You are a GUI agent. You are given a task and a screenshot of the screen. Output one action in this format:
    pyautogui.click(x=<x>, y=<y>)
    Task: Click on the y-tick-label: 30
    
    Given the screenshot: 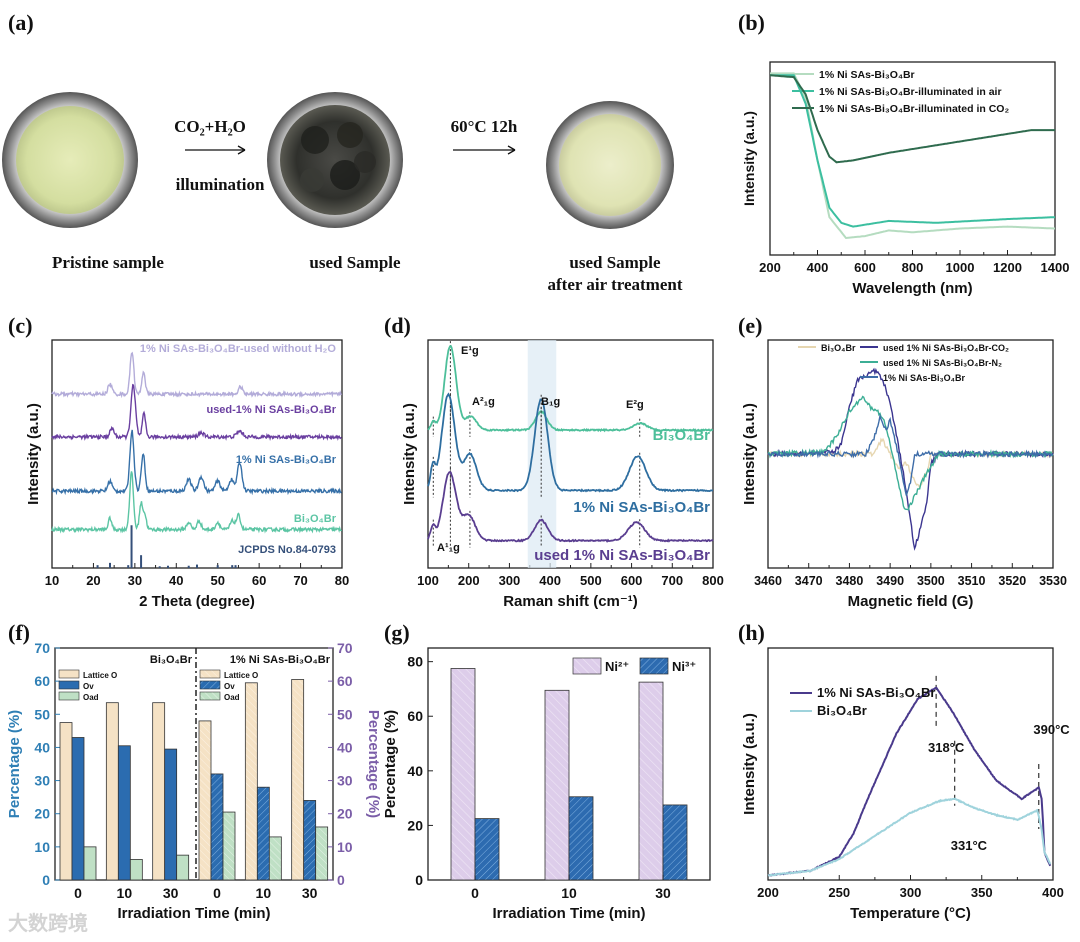 What is the action you would take?
    pyautogui.click(x=42, y=781)
    